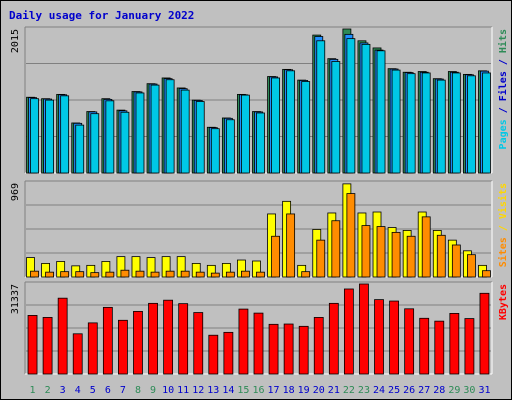 This screenshot has height=400, width=512. What do you see at coordinates (63, 390) in the screenshot?
I see `x-tick-label: 3` at bounding box center [63, 390].